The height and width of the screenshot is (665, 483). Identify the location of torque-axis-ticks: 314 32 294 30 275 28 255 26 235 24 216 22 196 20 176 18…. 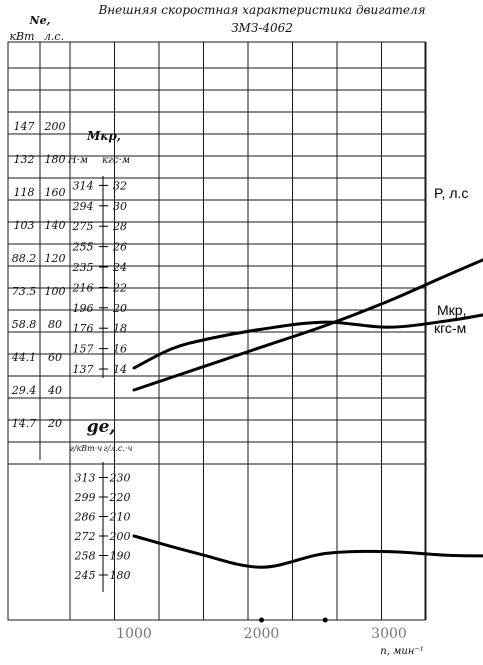
(100, 277).